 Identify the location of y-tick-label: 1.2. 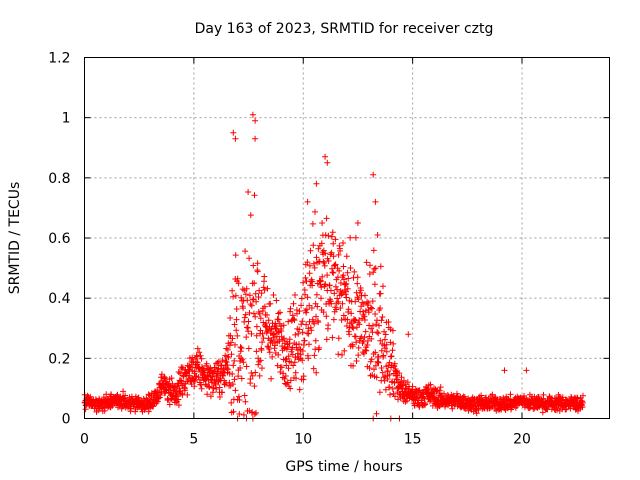
(59, 59).